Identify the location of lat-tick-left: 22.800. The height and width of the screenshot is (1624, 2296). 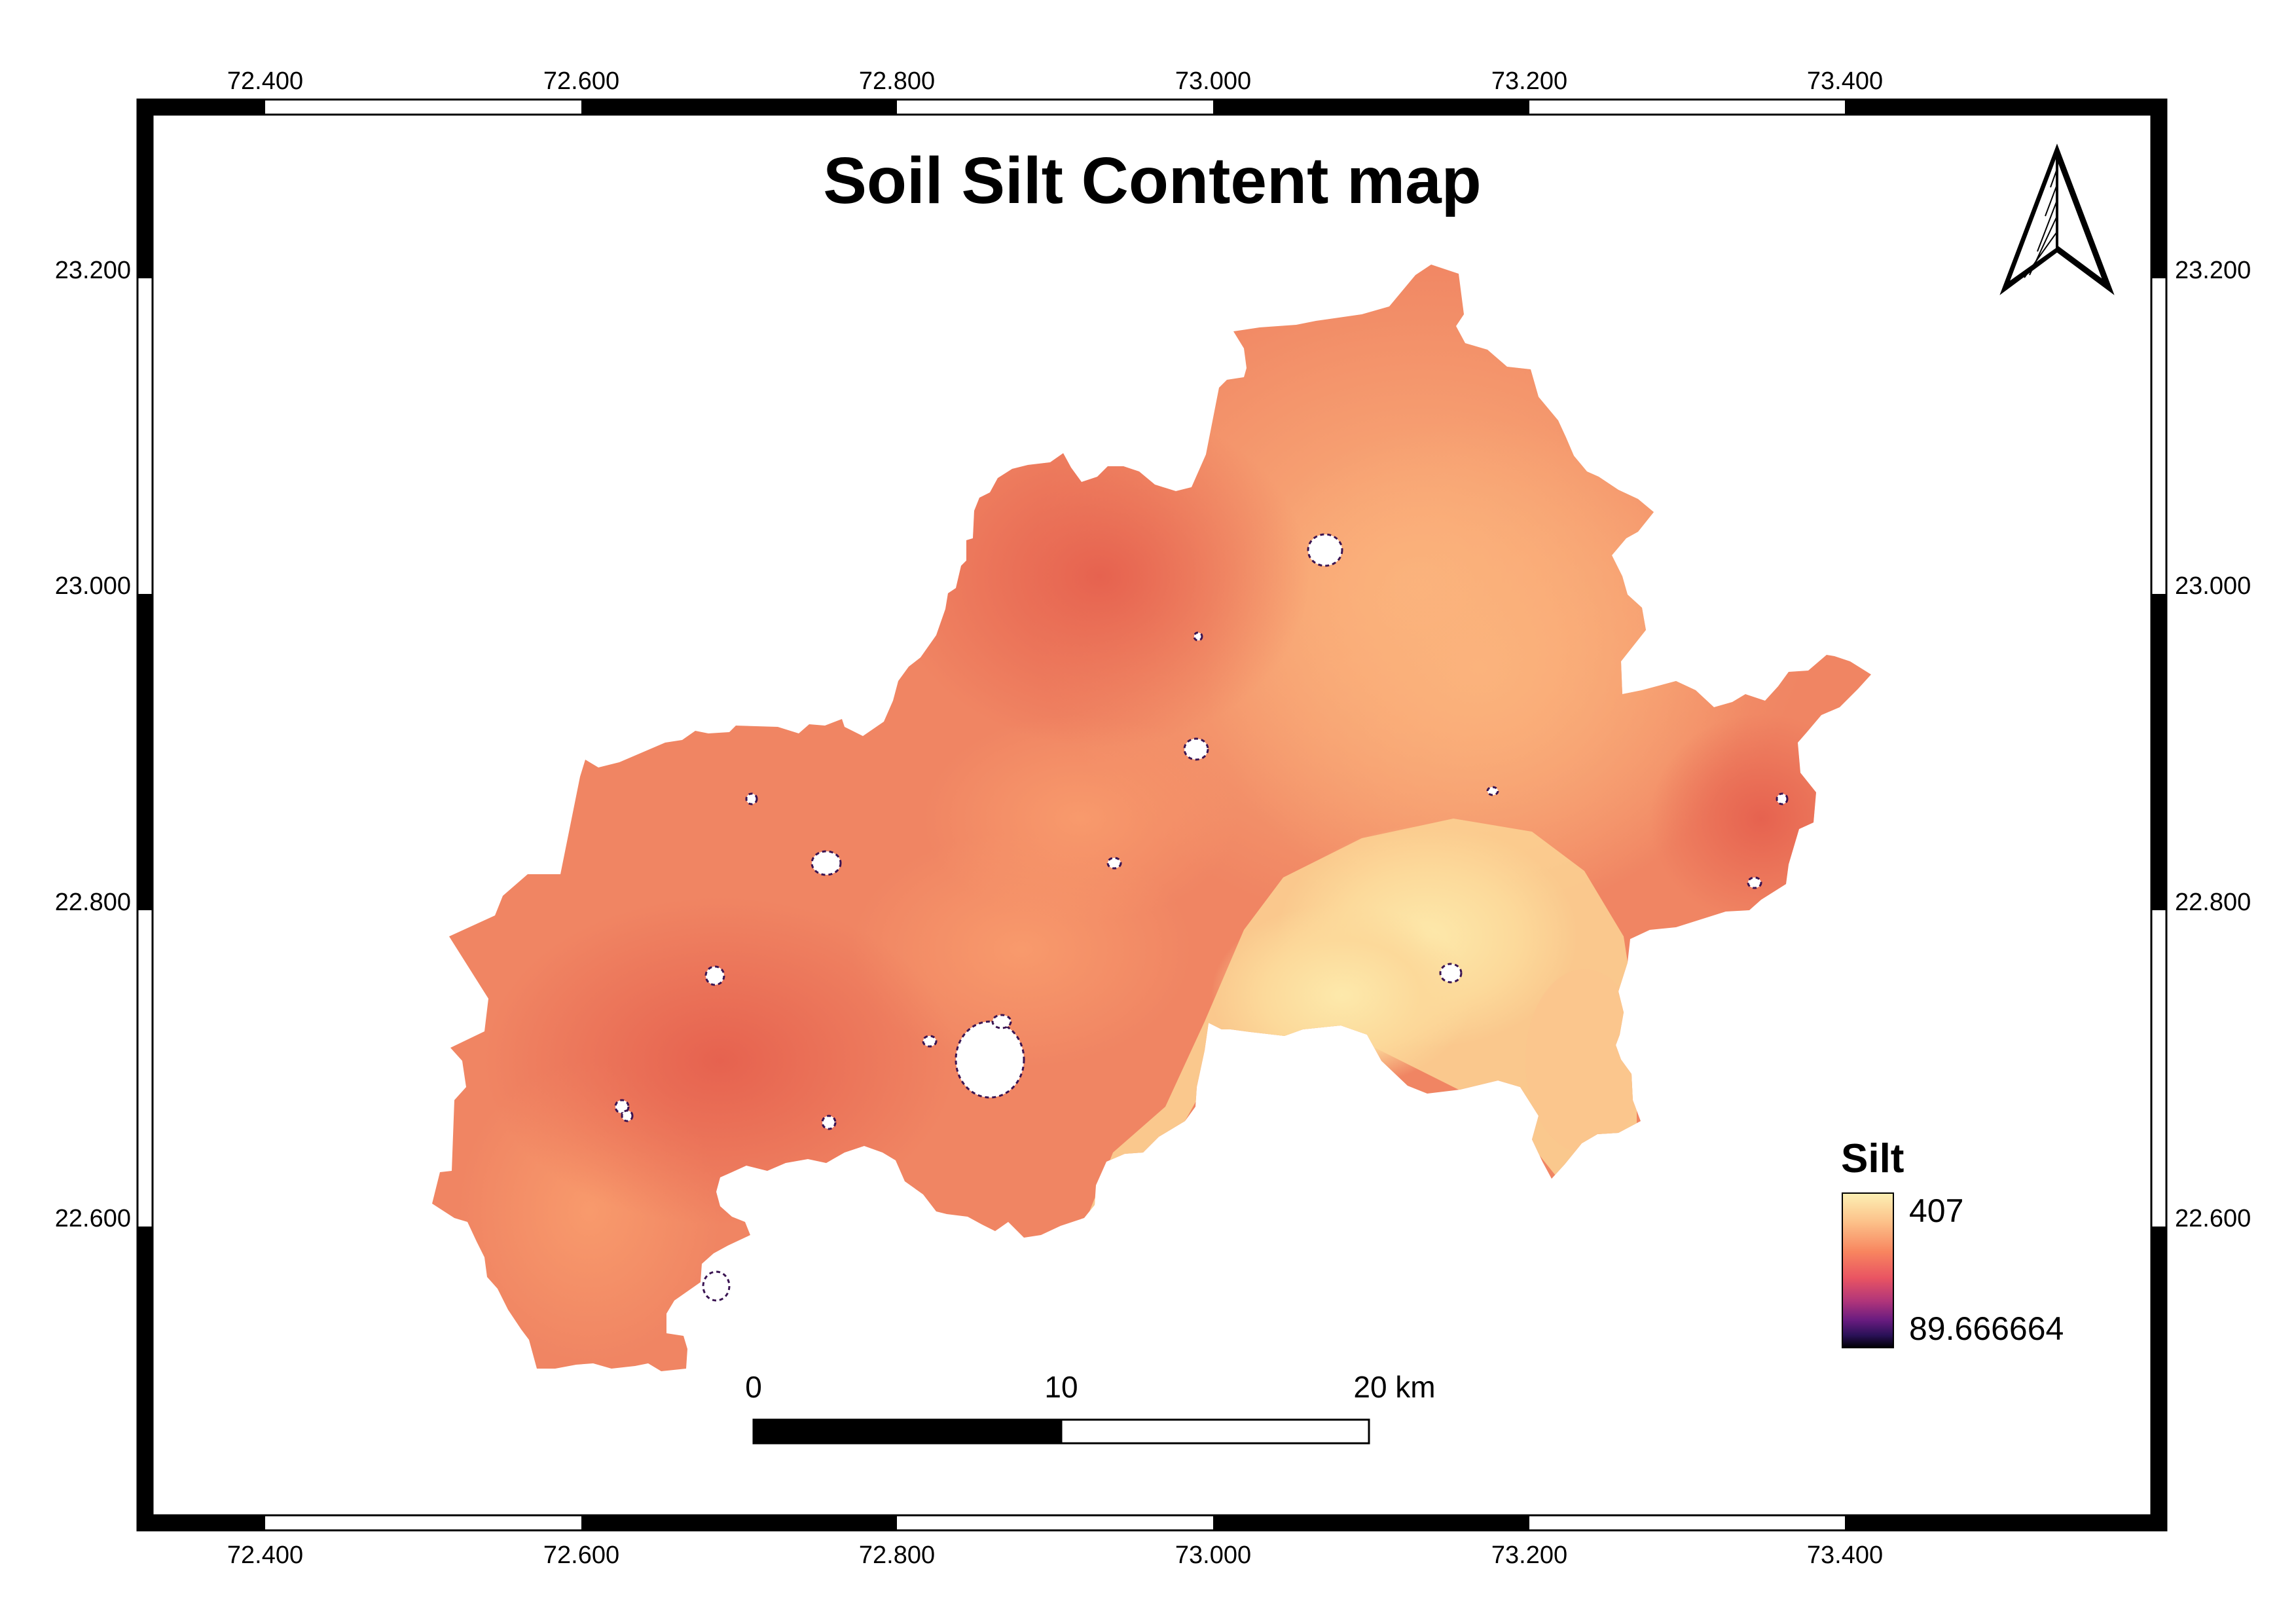
(93, 902).